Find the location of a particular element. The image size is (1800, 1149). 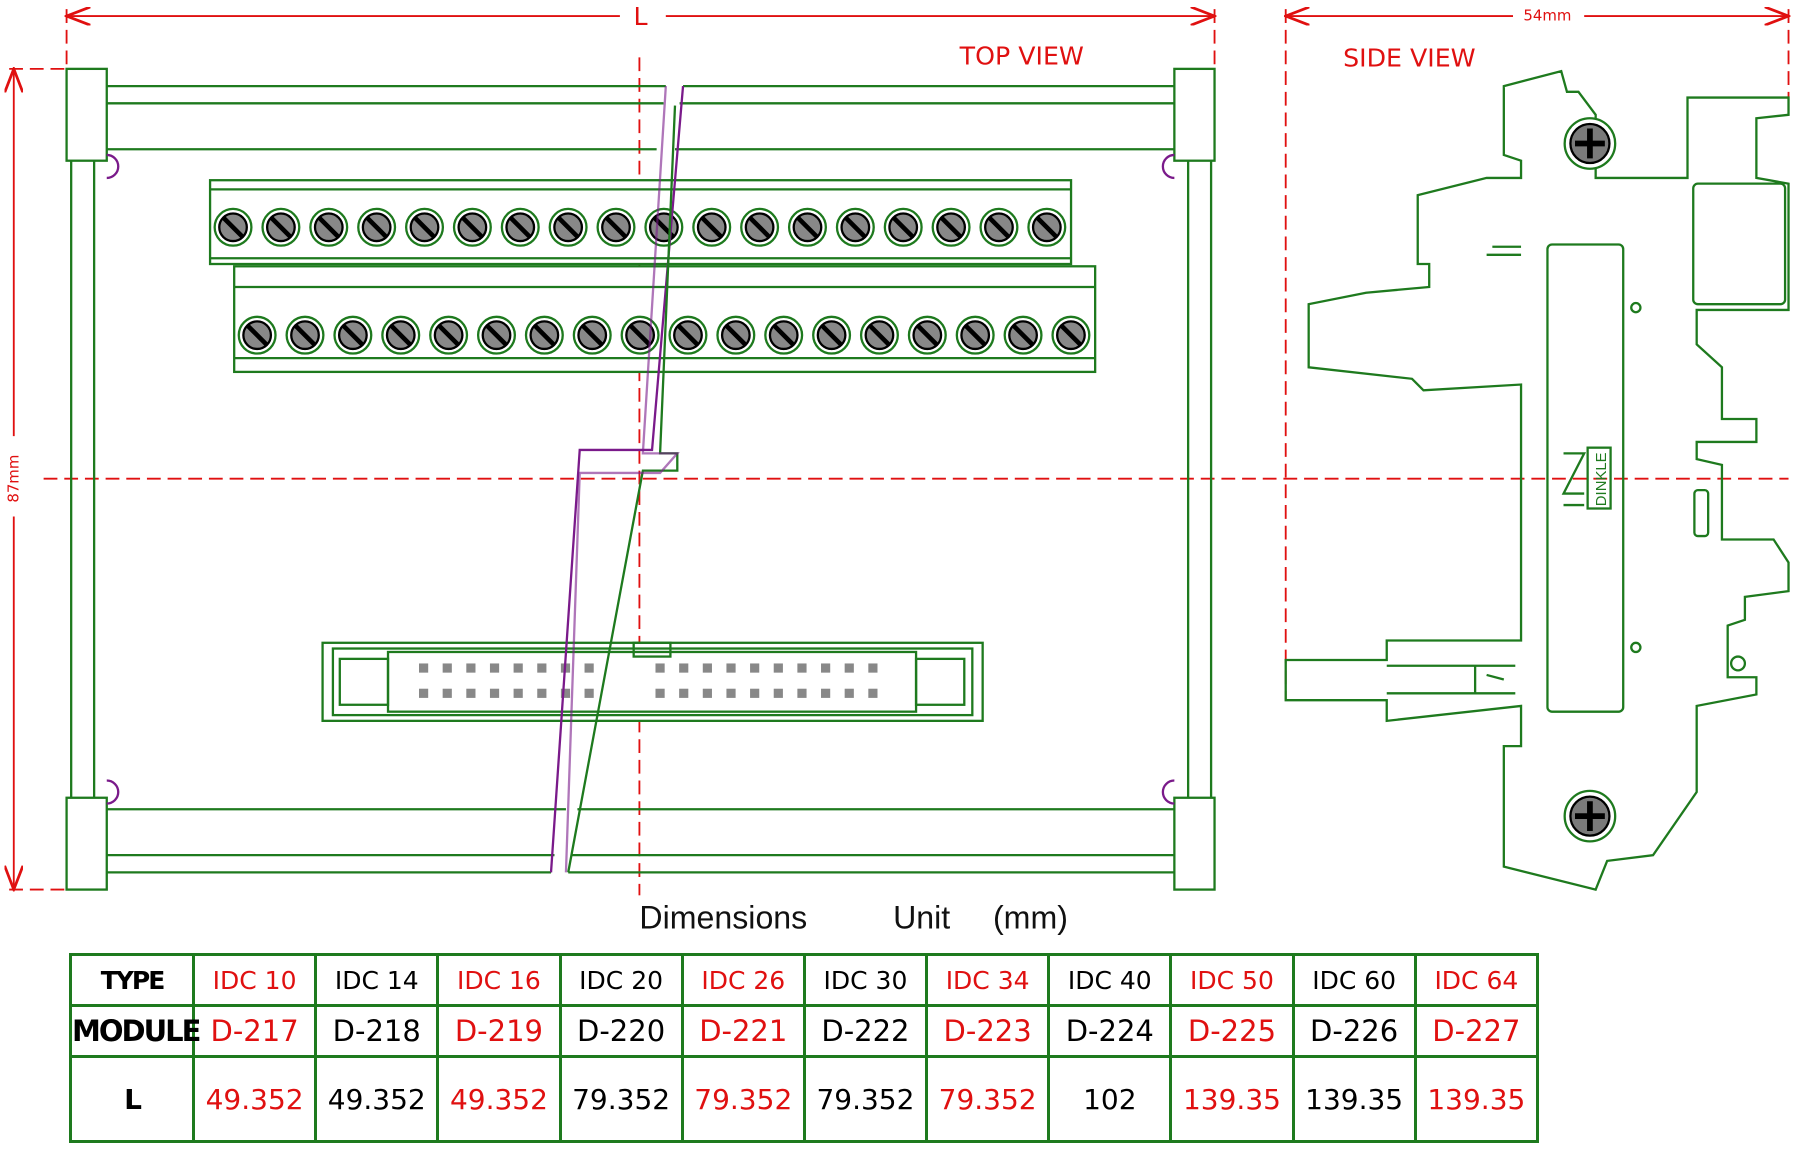

idc-connector is located at coordinates (652, 681).